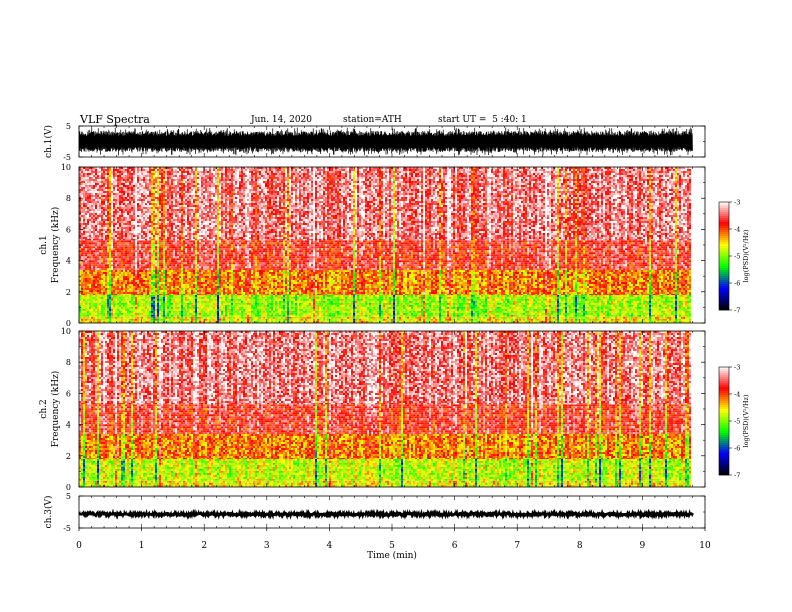 This screenshot has height=612, width=792. Describe the element at coordinates (392, 555) in the screenshot. I see `time-axis-label: Time (min)` at that location.